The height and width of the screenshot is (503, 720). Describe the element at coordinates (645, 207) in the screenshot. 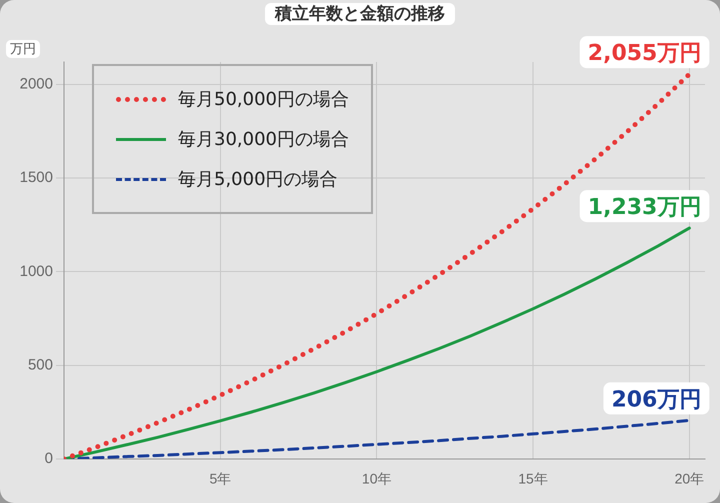

I see `data-label: 1,233万円` at that location.